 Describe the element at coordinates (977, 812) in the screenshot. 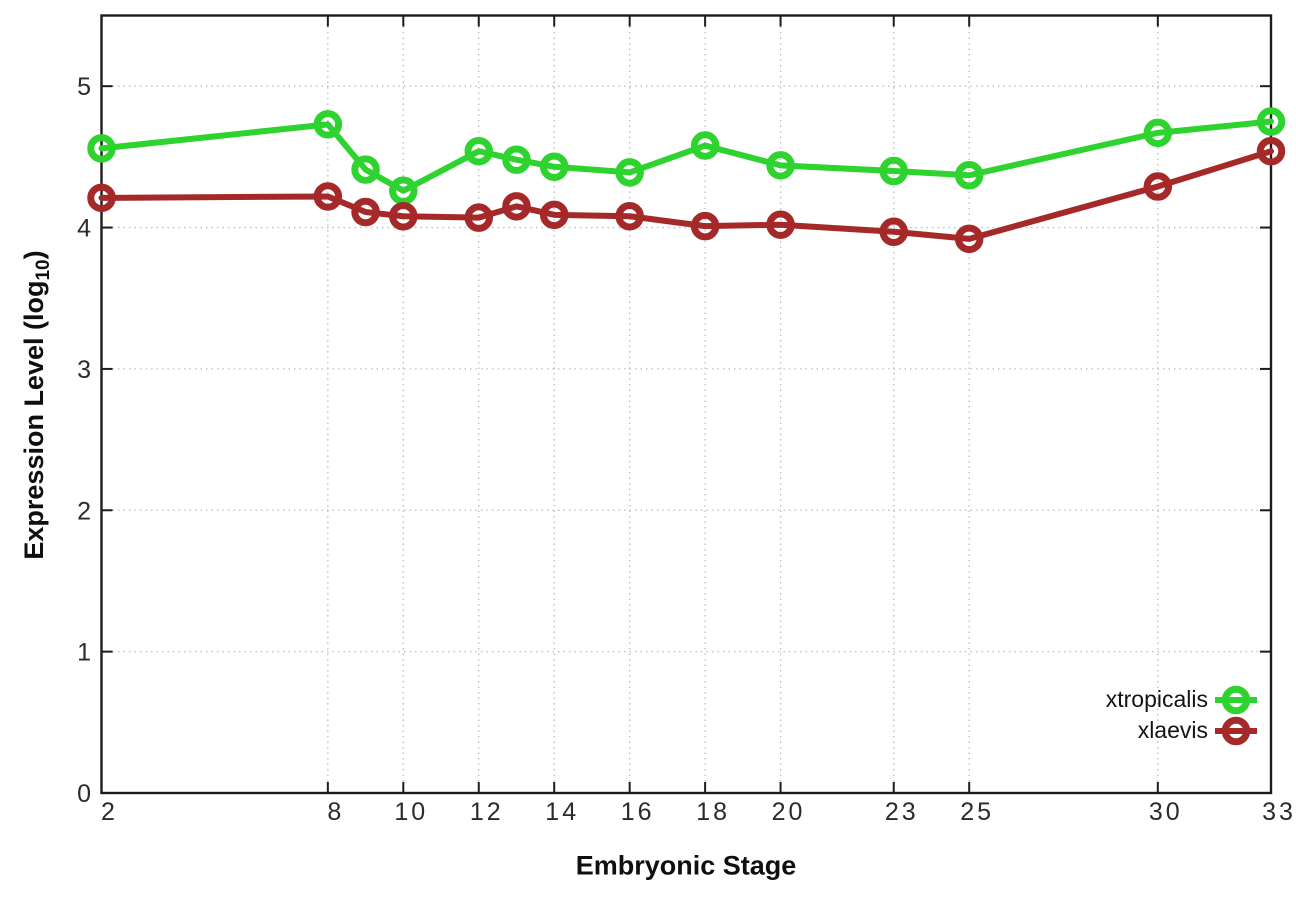

I see `x-tick-label-25: 25` at that location.